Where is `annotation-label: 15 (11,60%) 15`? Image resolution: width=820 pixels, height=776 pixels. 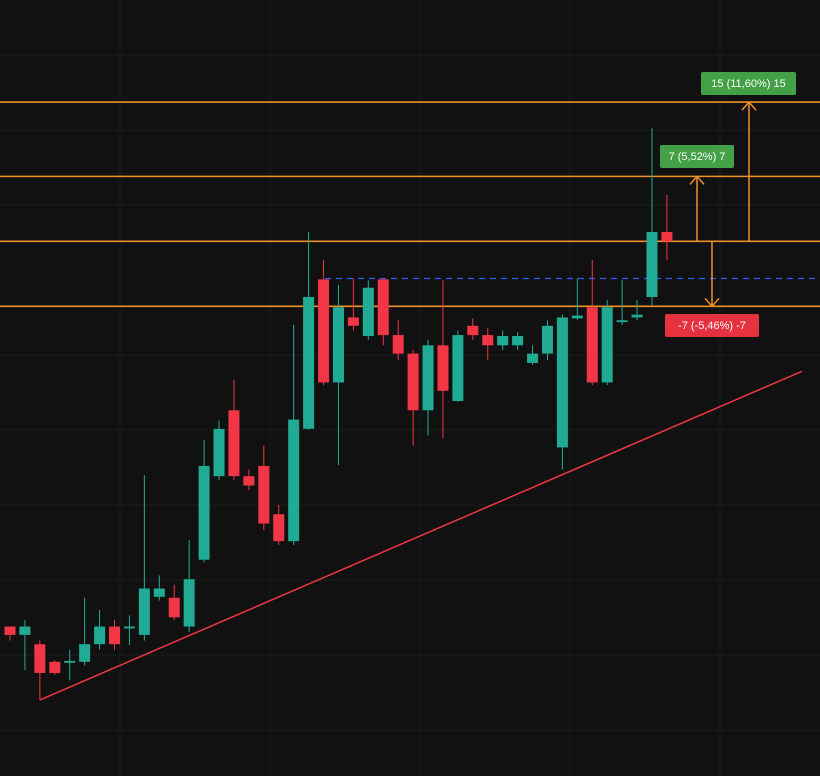 annotation-label: 15 (11,60%) 15 is located at coordinates (748, 84).